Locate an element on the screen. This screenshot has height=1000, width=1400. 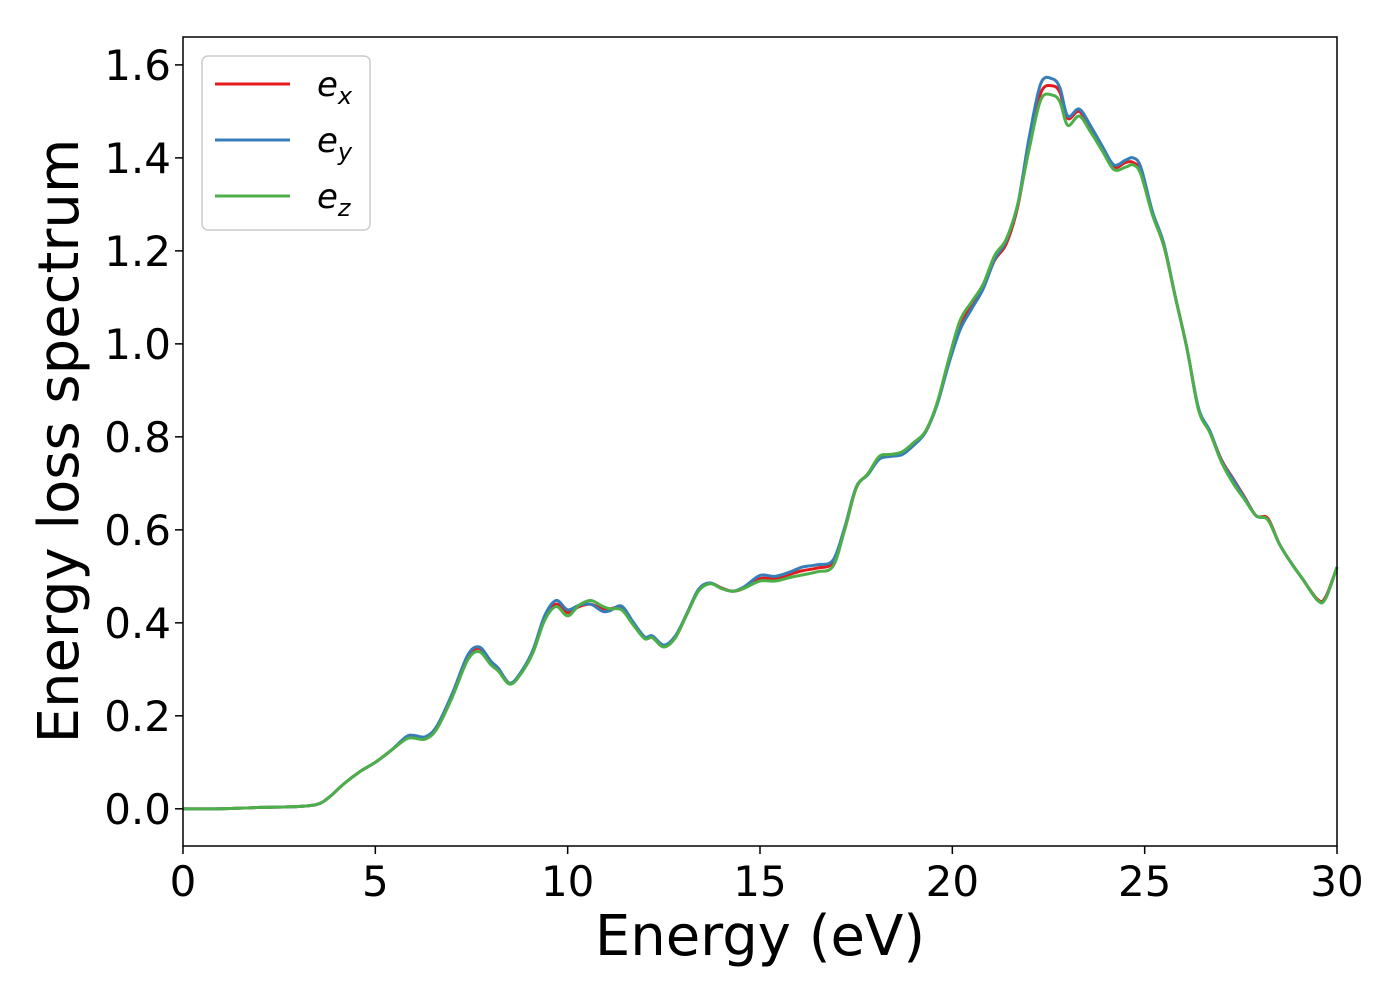
x-axis-title: Energy (eV) is located at coordinates (760, 936).